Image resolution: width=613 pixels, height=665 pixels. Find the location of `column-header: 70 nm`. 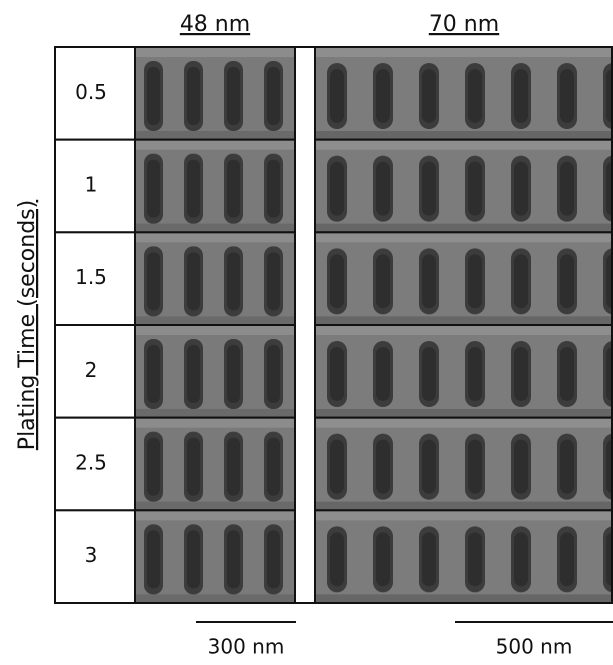

column-header: 70 nm is located at coordinates (464, 24).